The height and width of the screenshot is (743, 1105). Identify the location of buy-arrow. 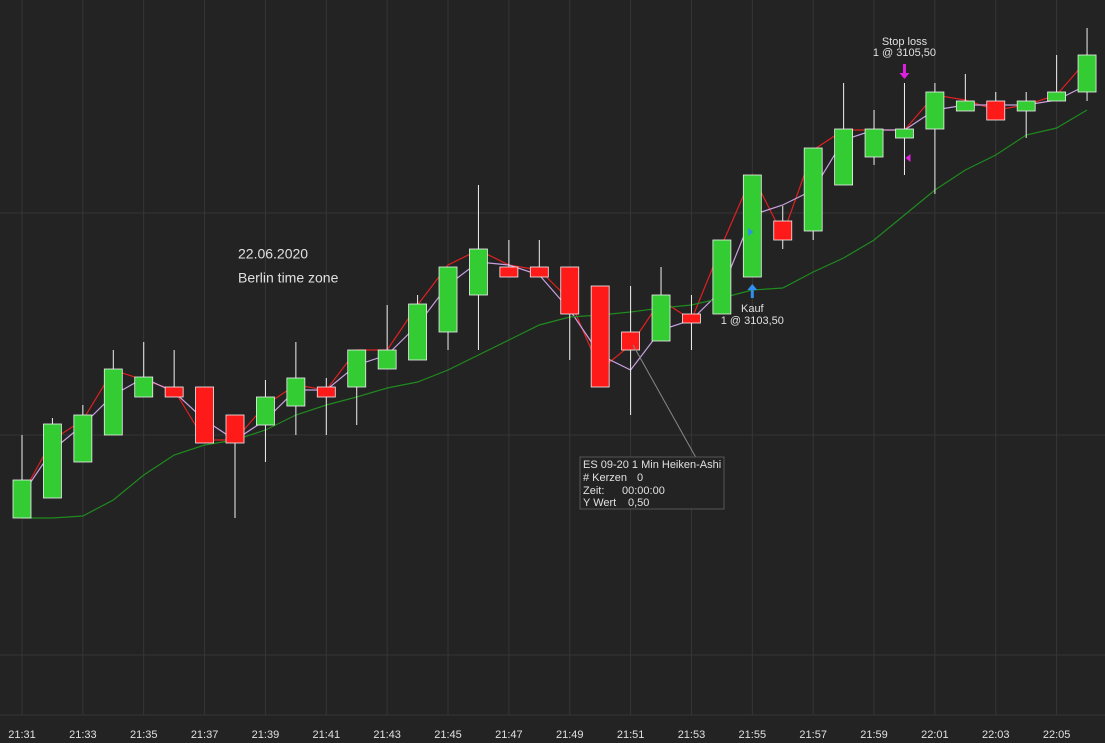
(752, 291).